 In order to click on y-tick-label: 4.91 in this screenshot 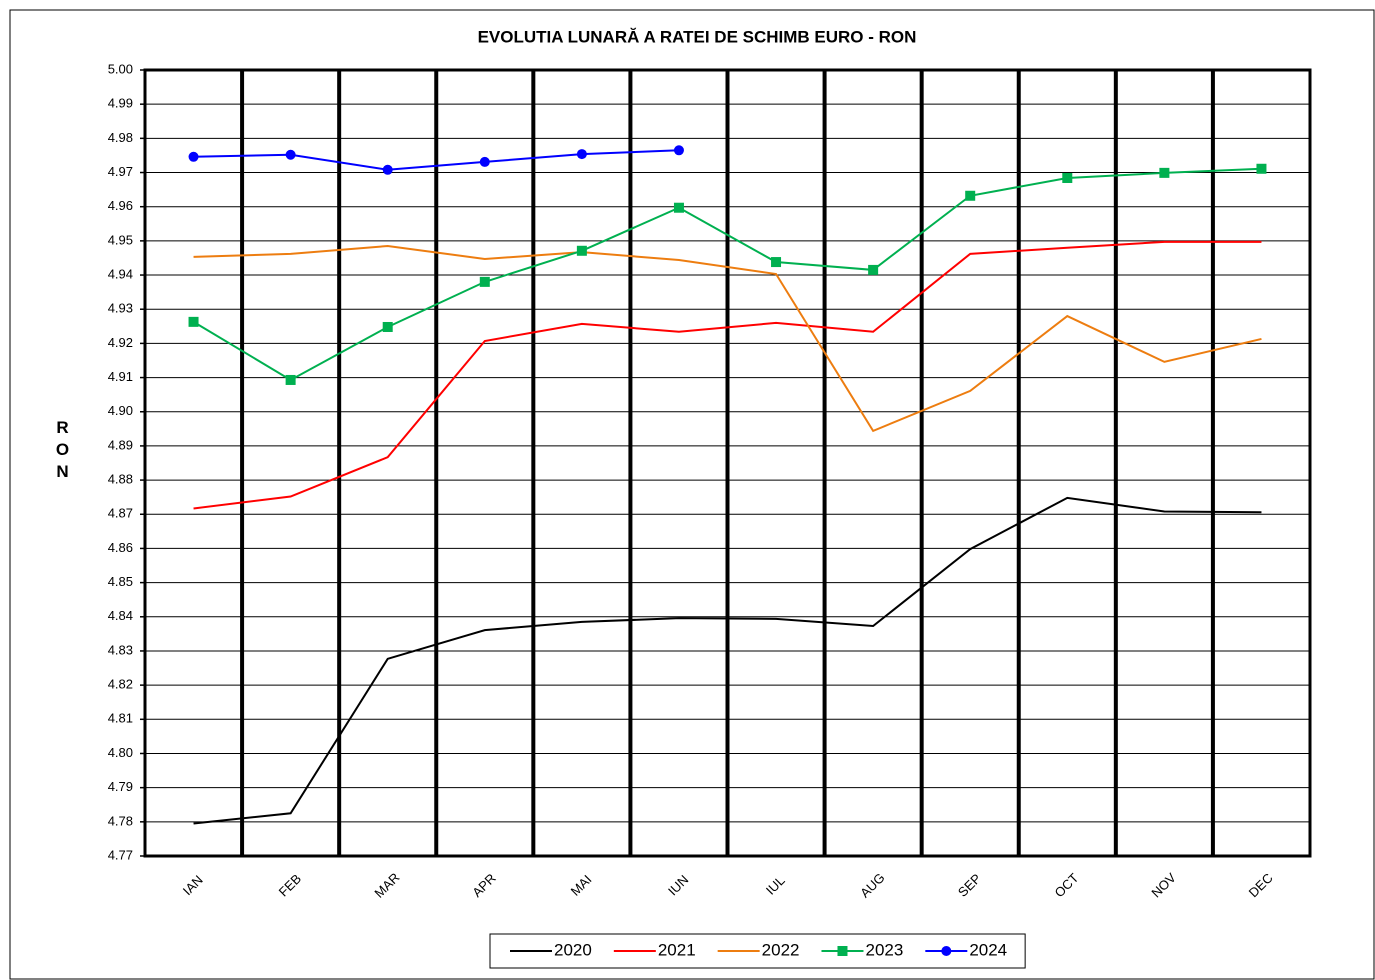, I will do `click(120, 376)`.